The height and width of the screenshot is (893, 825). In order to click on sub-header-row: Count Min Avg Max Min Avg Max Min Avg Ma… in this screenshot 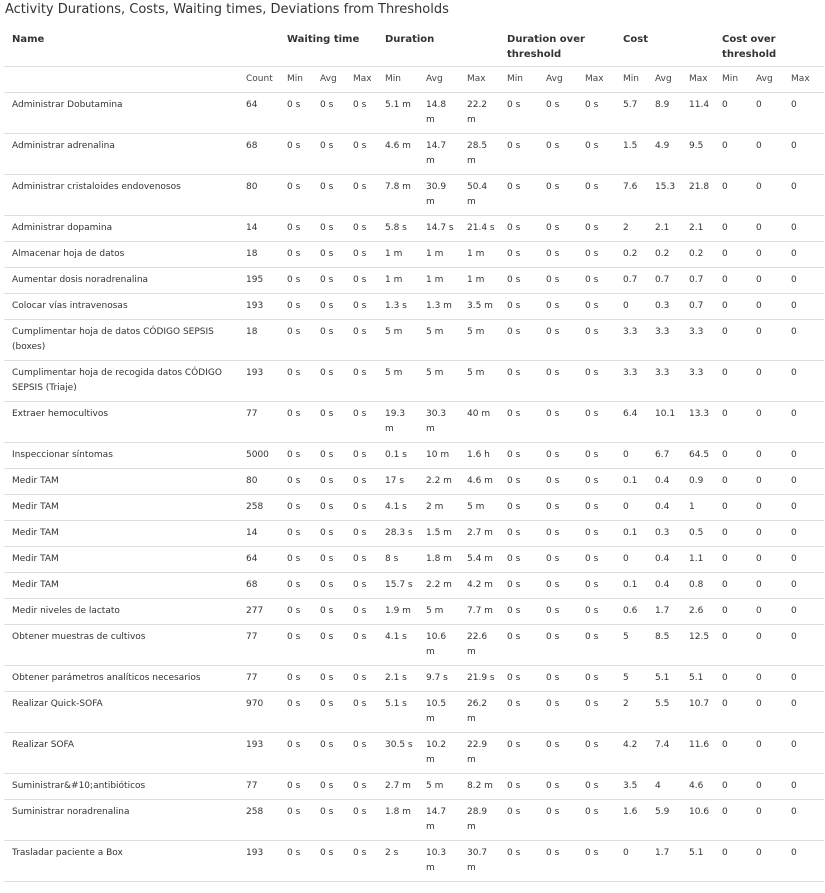, I will do `click(414, 79)`.